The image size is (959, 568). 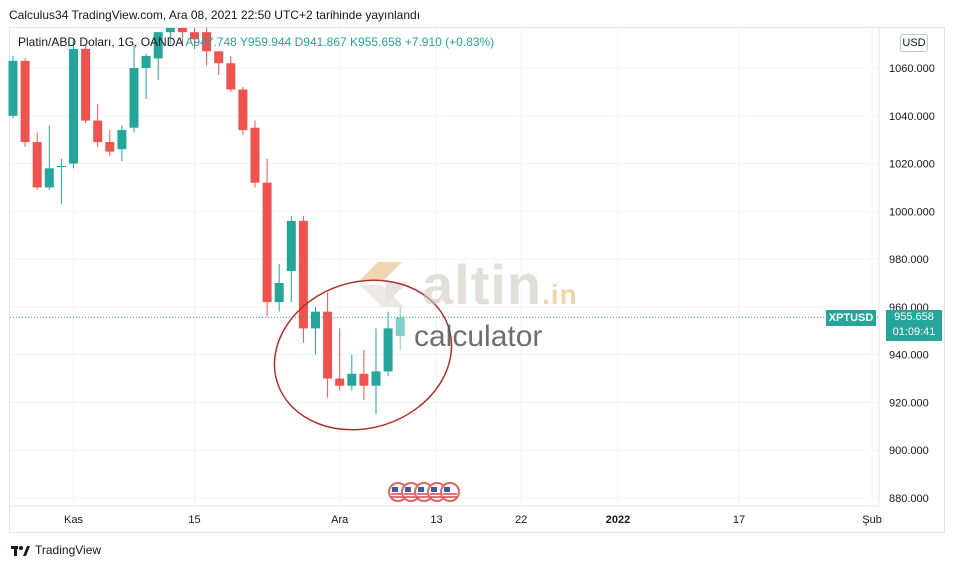 I want to click on legend-symbol: Platin/ABD Doları, 1G, OANDA, so click(x=100, y=42).